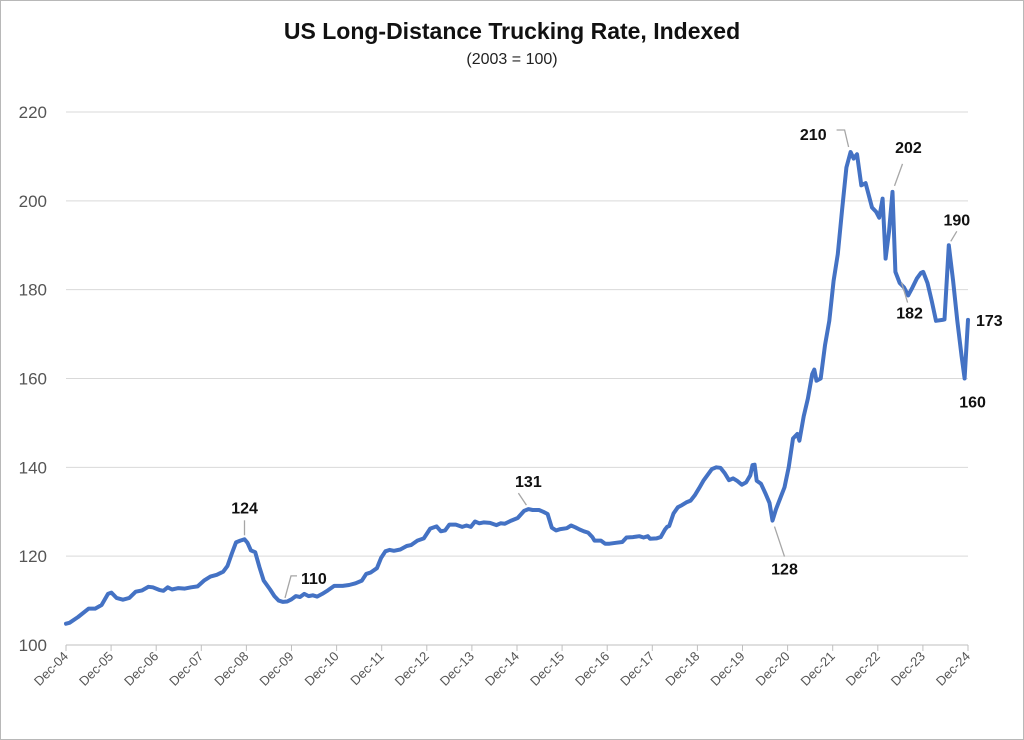 Image resolution: width=1024 pixels, height=740 pixels. What do you see at coordinates (772, 669) in the screenshot?
I see `x-tick-label-16: Dec-20` at bounding box center [772, 669].